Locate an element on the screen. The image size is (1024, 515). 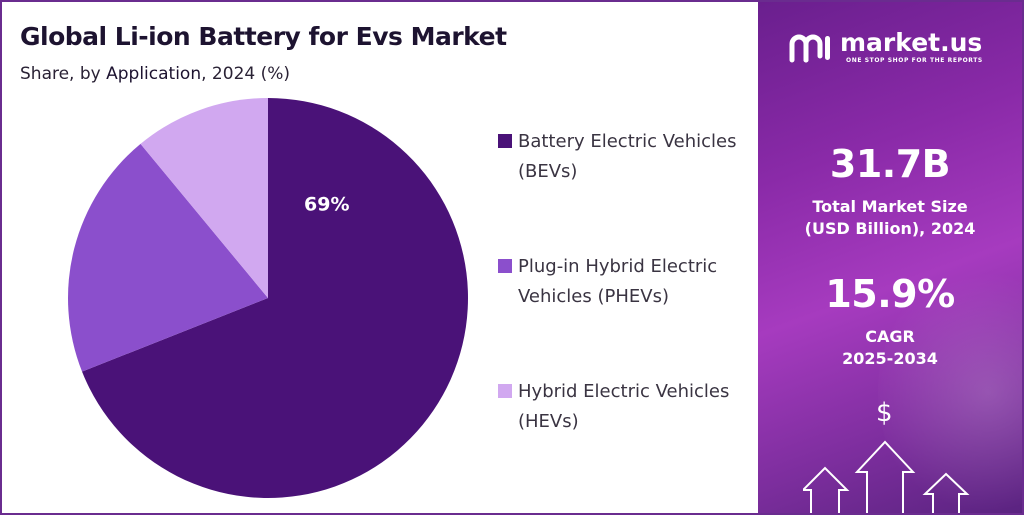
dollar-icon: $ is located at coordinates (884, 413).